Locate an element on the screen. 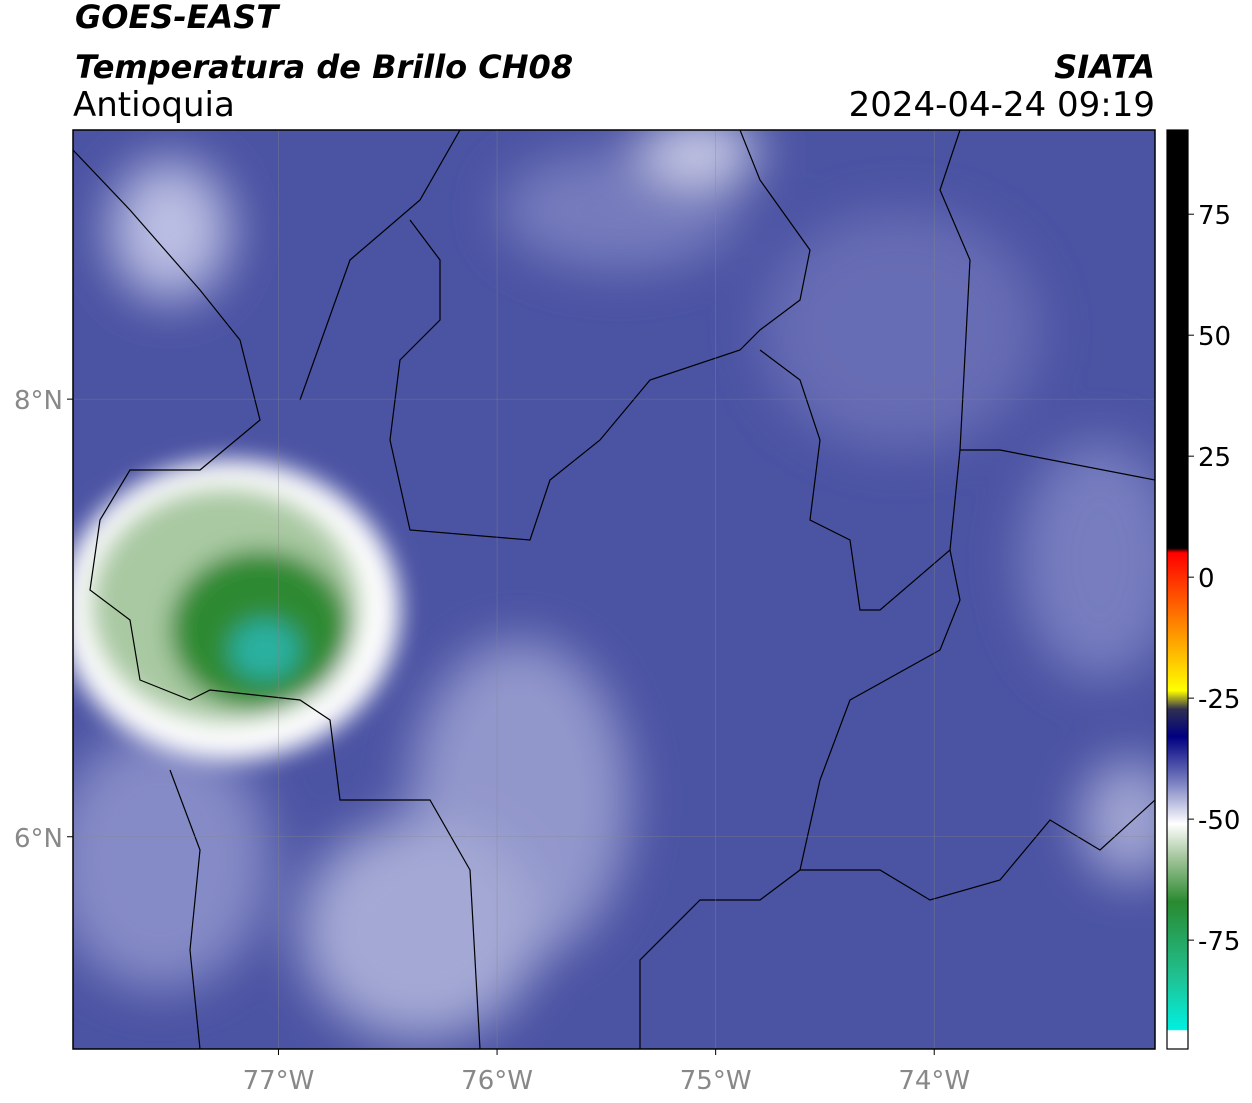  source: SIATA is located at coordinates (1104, 67).